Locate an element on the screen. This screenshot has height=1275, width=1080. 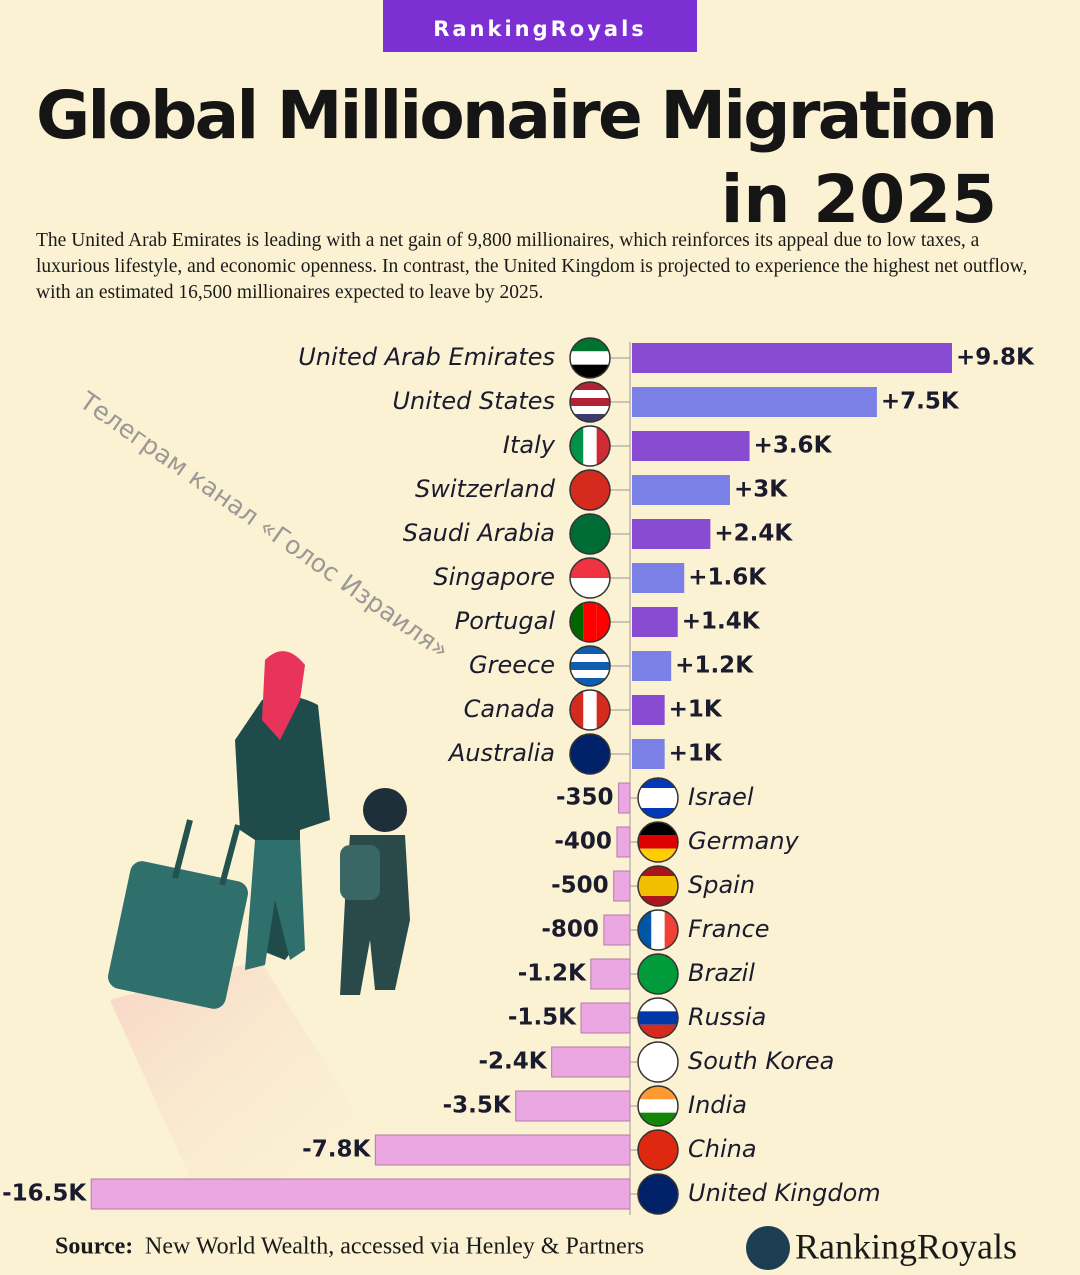
category-label: Switzerland is located at coordinates (485, 489).